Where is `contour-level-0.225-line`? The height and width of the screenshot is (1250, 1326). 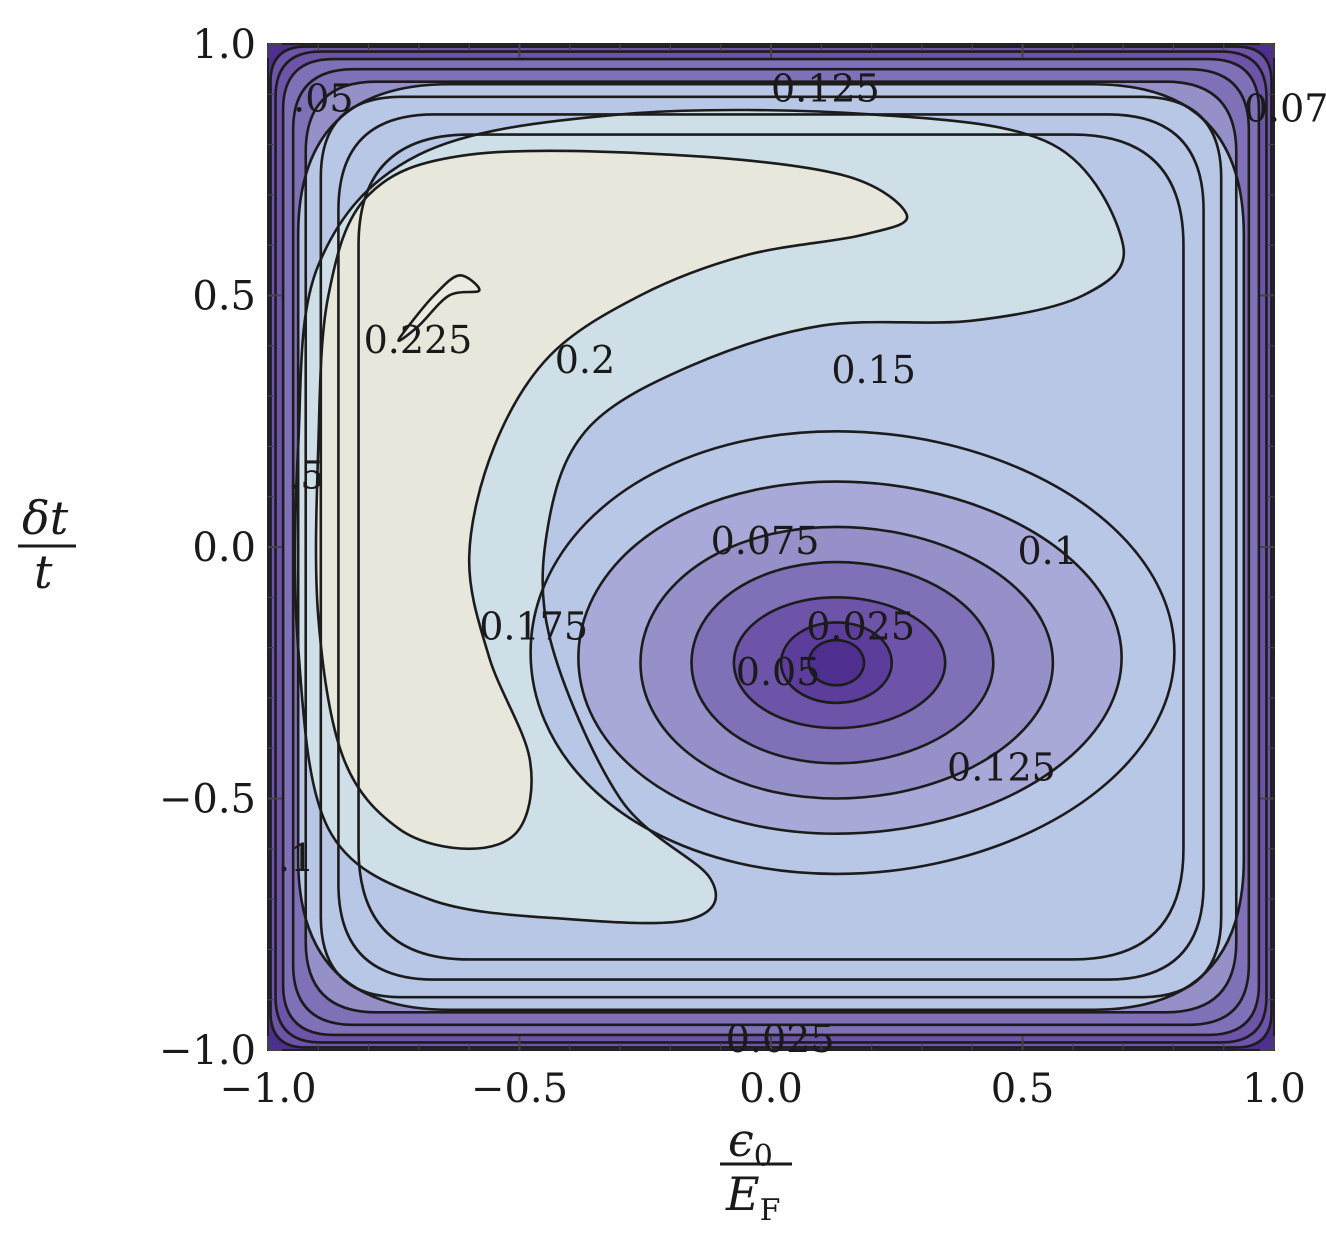 contour-level-0.225-line is located at coordinates (439, 308).